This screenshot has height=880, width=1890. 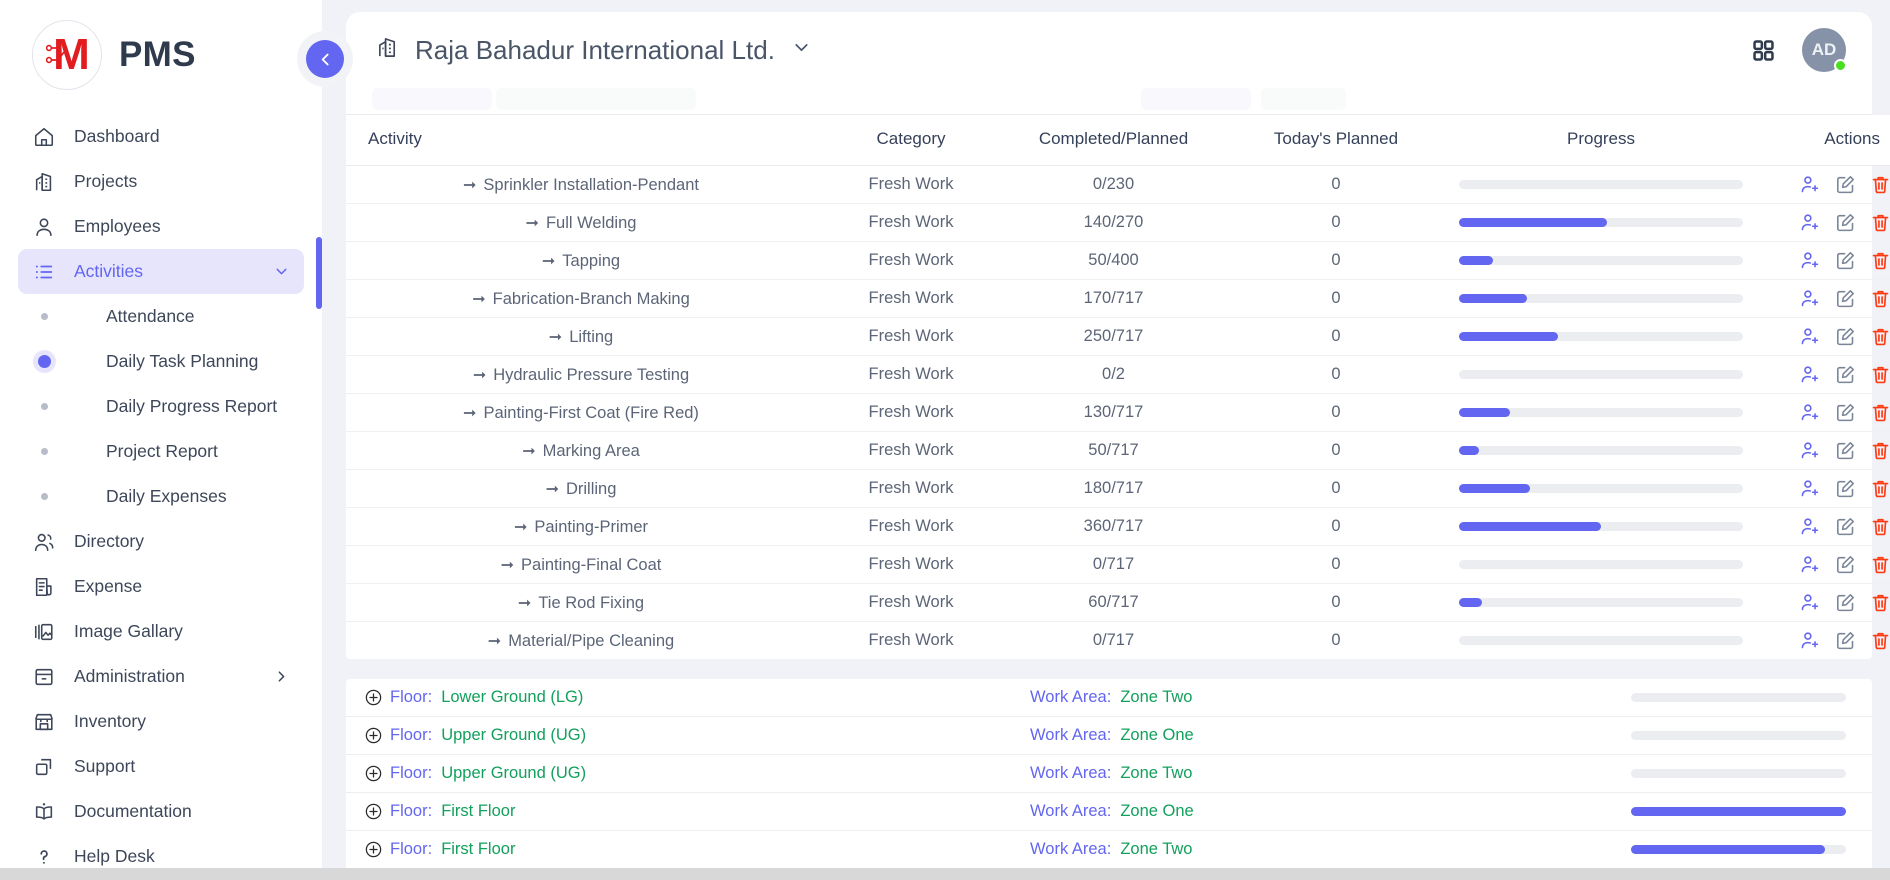 What do you see at coordinates (1118, 526) in the screenshot?
I see `table-row: ➞ Painting-Primer Fresh Work 360/717 0` at bounding box center [1118, 526].